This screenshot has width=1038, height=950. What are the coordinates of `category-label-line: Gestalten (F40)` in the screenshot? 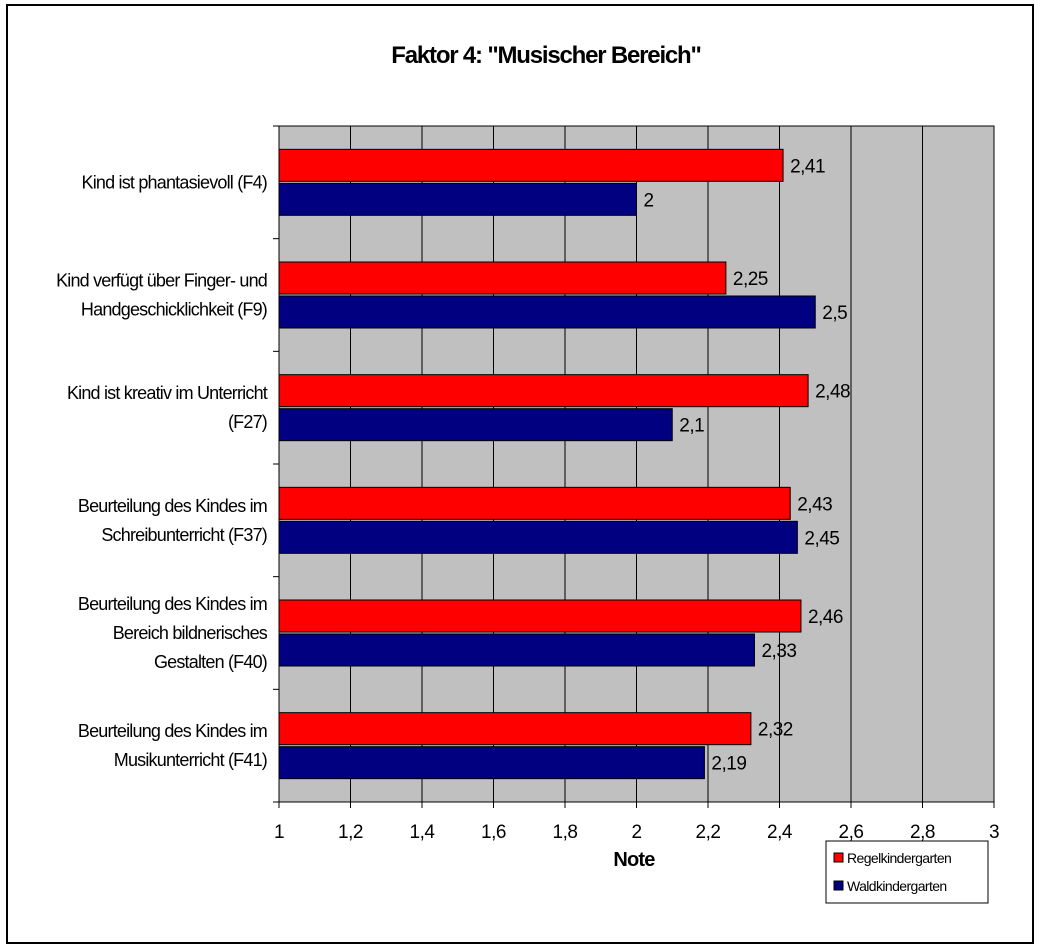 It's located at (210, 662).